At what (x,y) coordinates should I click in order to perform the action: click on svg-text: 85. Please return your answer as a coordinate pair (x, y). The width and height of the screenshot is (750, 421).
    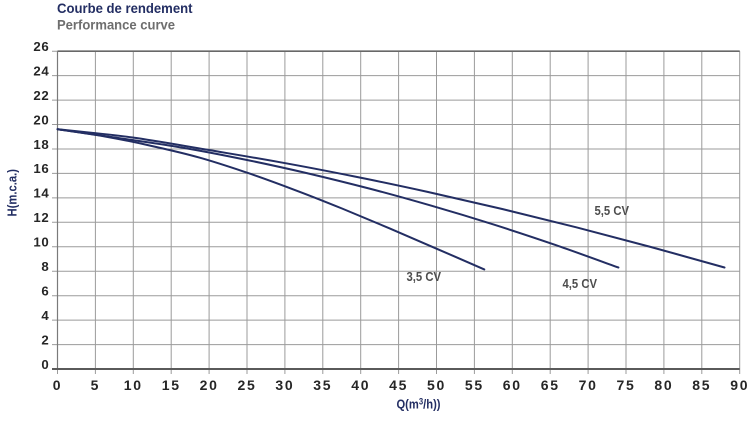
    Looking at the image, I should click on (701, 385).